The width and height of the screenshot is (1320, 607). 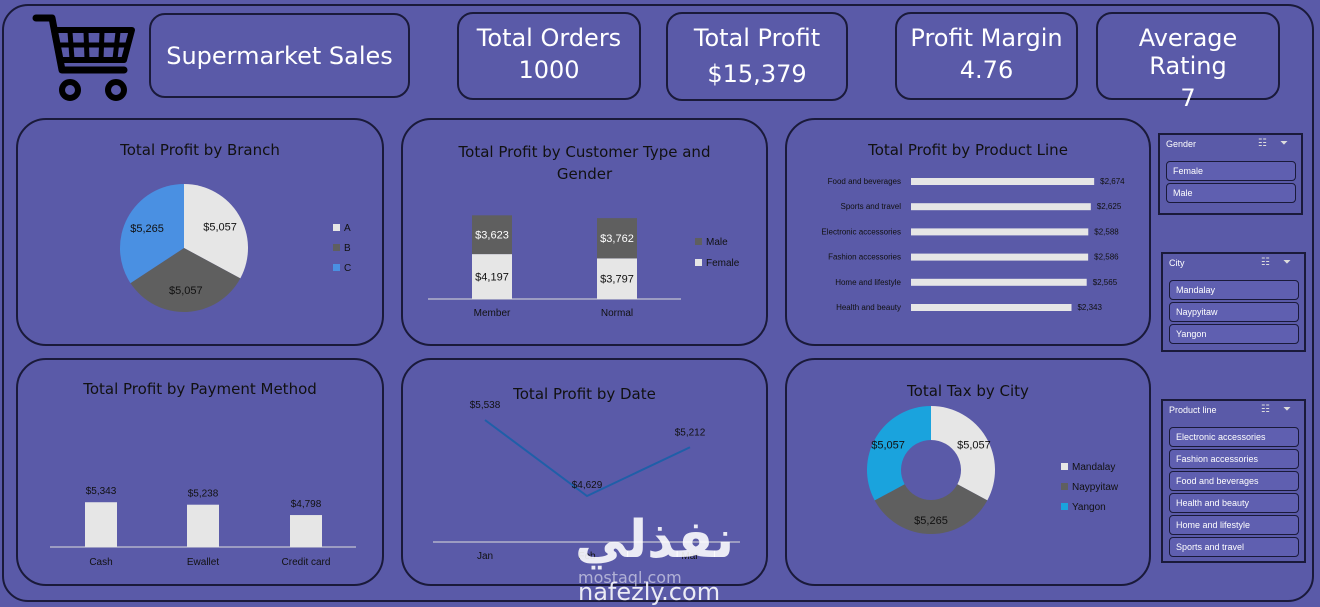 What do you see at coordinates (655, 540) in the screenshot?
I see `watermark-arabic: نفذلي` at bounding box center [655, 540].